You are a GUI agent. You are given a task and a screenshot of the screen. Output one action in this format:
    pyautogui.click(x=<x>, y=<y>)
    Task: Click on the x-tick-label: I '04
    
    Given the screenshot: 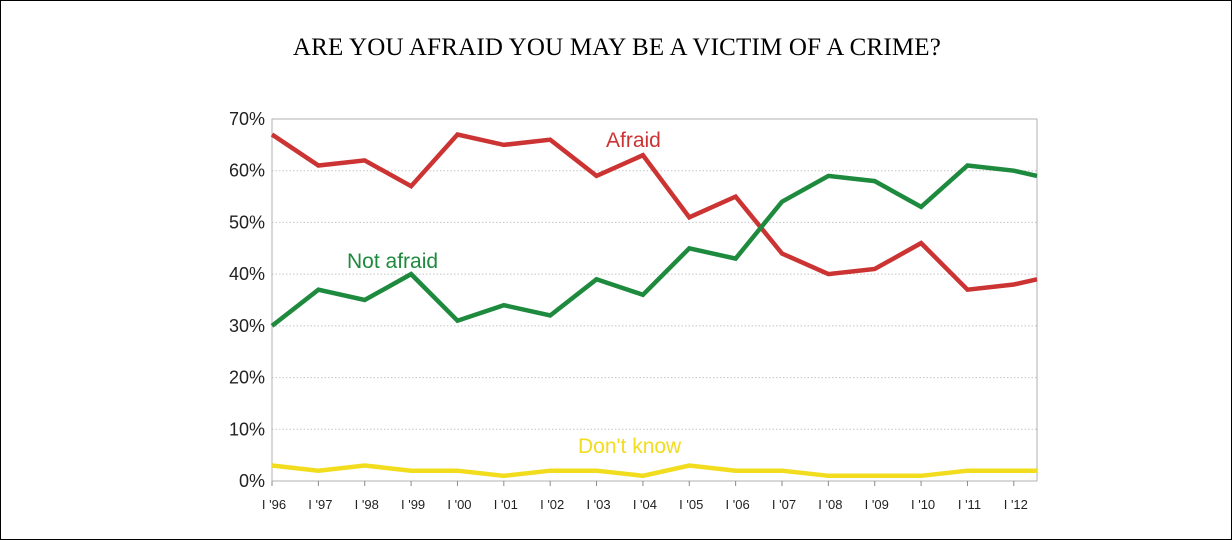 What is the action you would take?
    pyautogui.click(x=645, y=504)
    